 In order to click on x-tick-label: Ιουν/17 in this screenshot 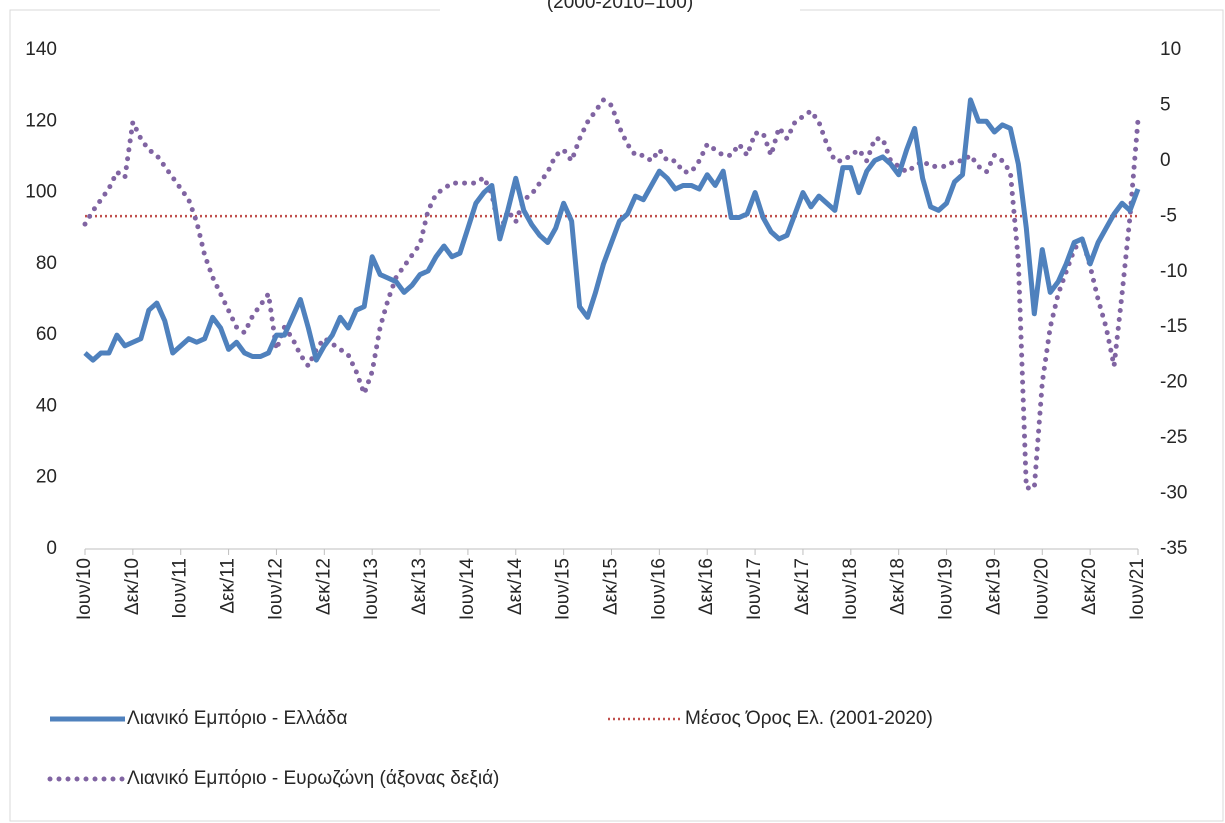, I will do `click(754, 589)`.